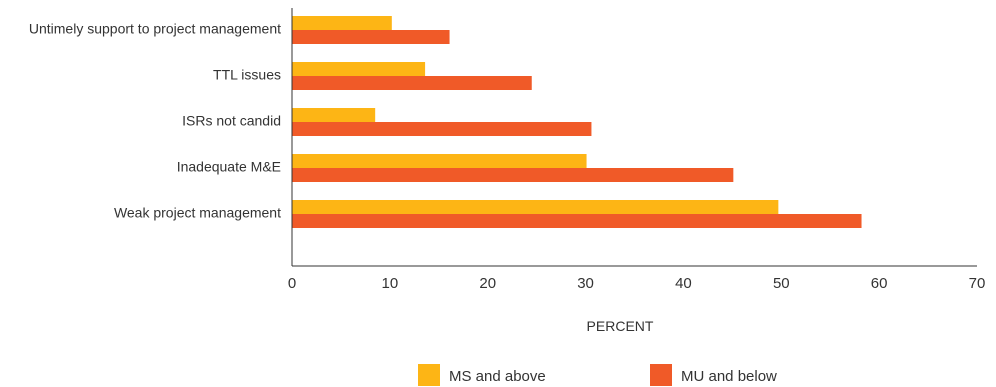  Describe the element at coordinates (155, 29) in the screenshot. I see `category-label: Untimely support to project management` at that location.